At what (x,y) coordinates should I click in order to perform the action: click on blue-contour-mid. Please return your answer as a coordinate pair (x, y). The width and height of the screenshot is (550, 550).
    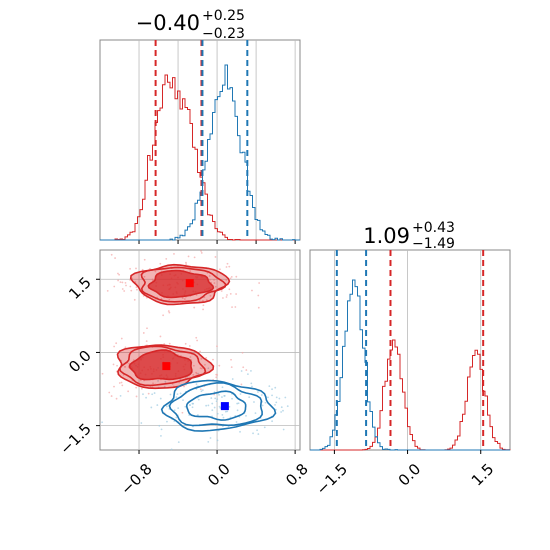
    Looking at the image, I should click on (215, 404).